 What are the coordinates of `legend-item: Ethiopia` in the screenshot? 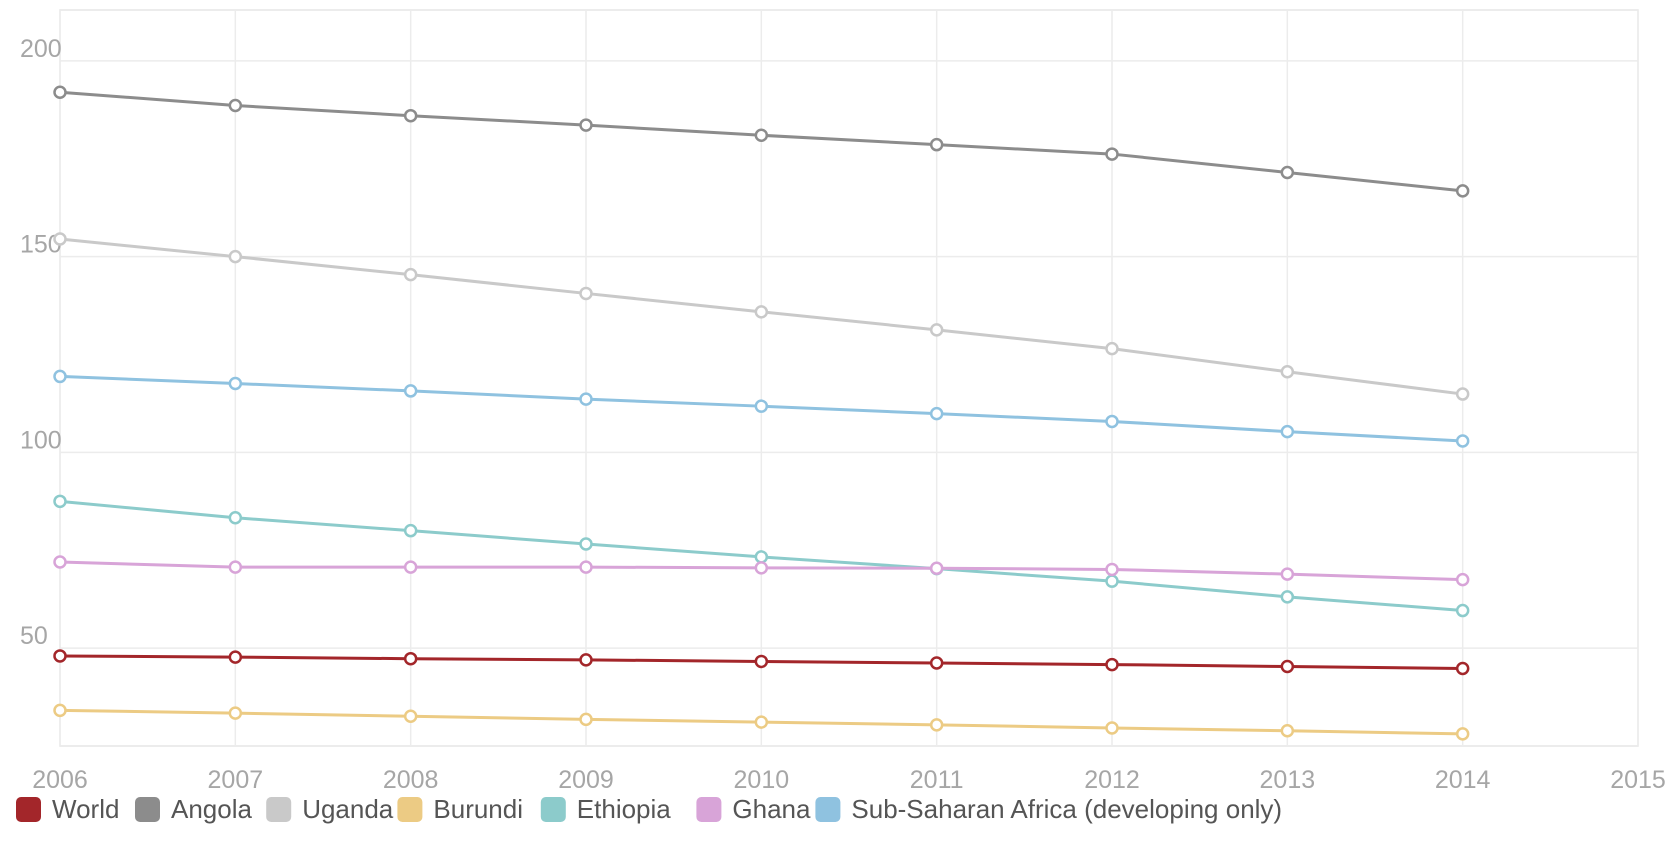 It's located at (605, 809).